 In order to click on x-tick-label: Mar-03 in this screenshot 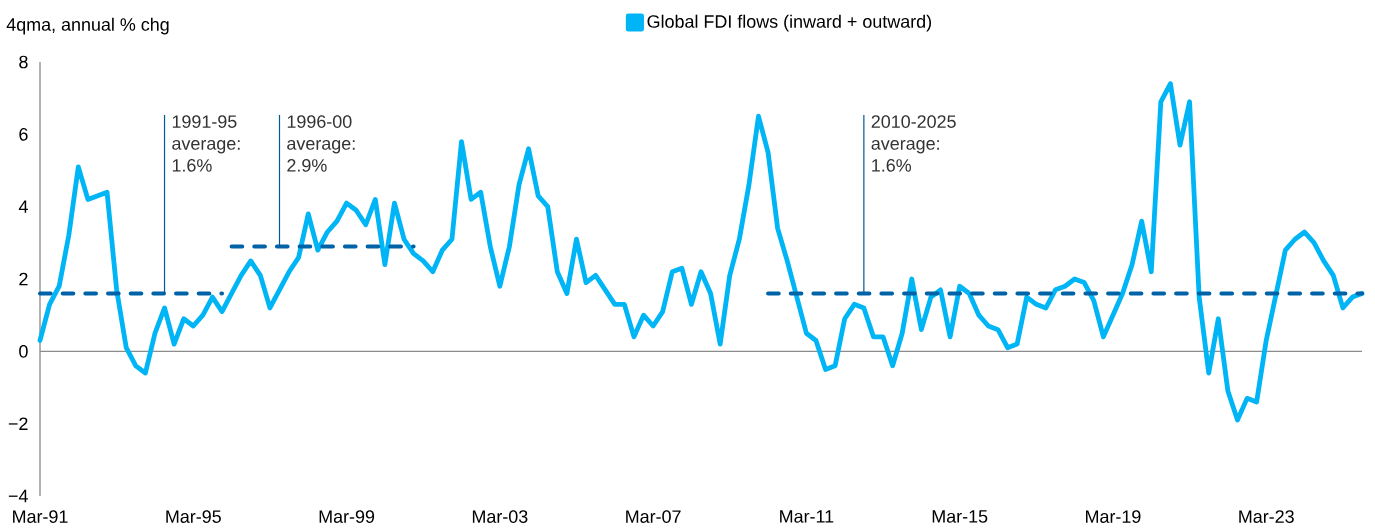, I will do `click(500, 516)`.